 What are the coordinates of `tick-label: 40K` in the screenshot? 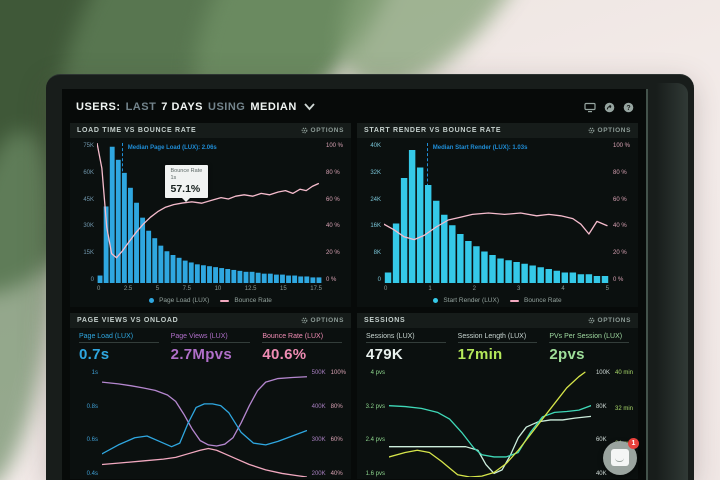 It's located at (601, 473).